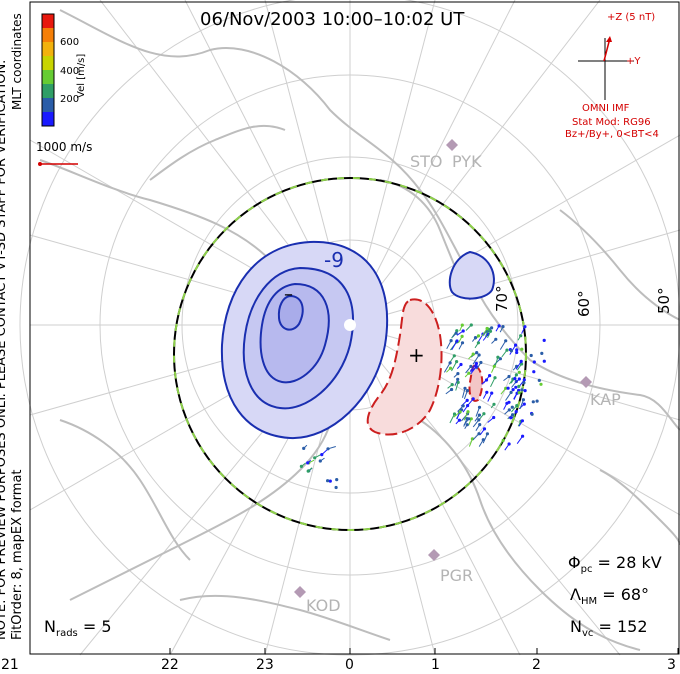 This screenshot has height=674, width=680. Describe the element at coordinates (58, 164) in the screenshot. I see `scale-vector` at that location.